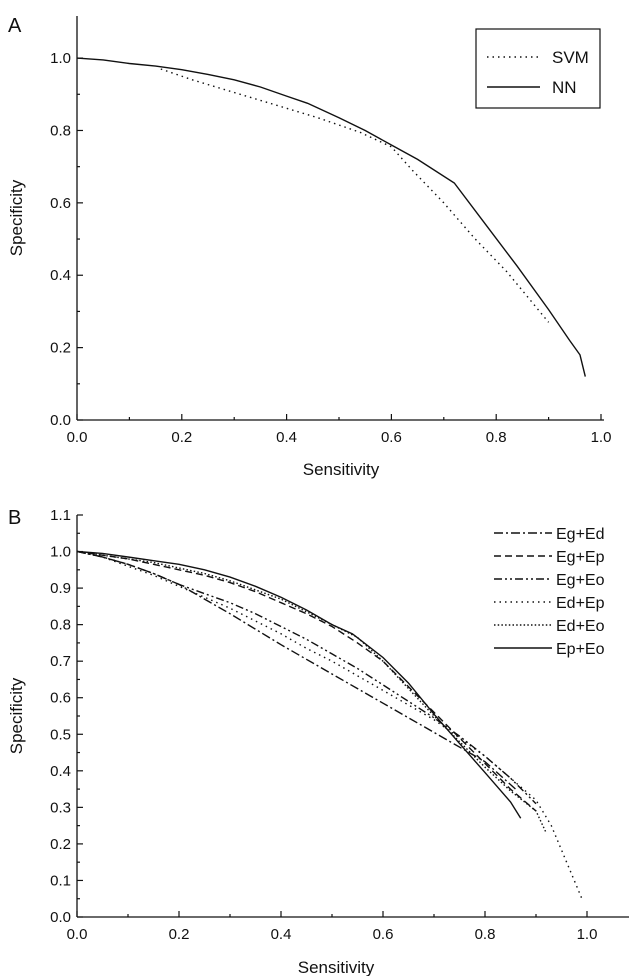 The width and height of the screenshot is (629, 976). I want to click on panel-b-x-tick-label: 0.2, so click(179, 934).